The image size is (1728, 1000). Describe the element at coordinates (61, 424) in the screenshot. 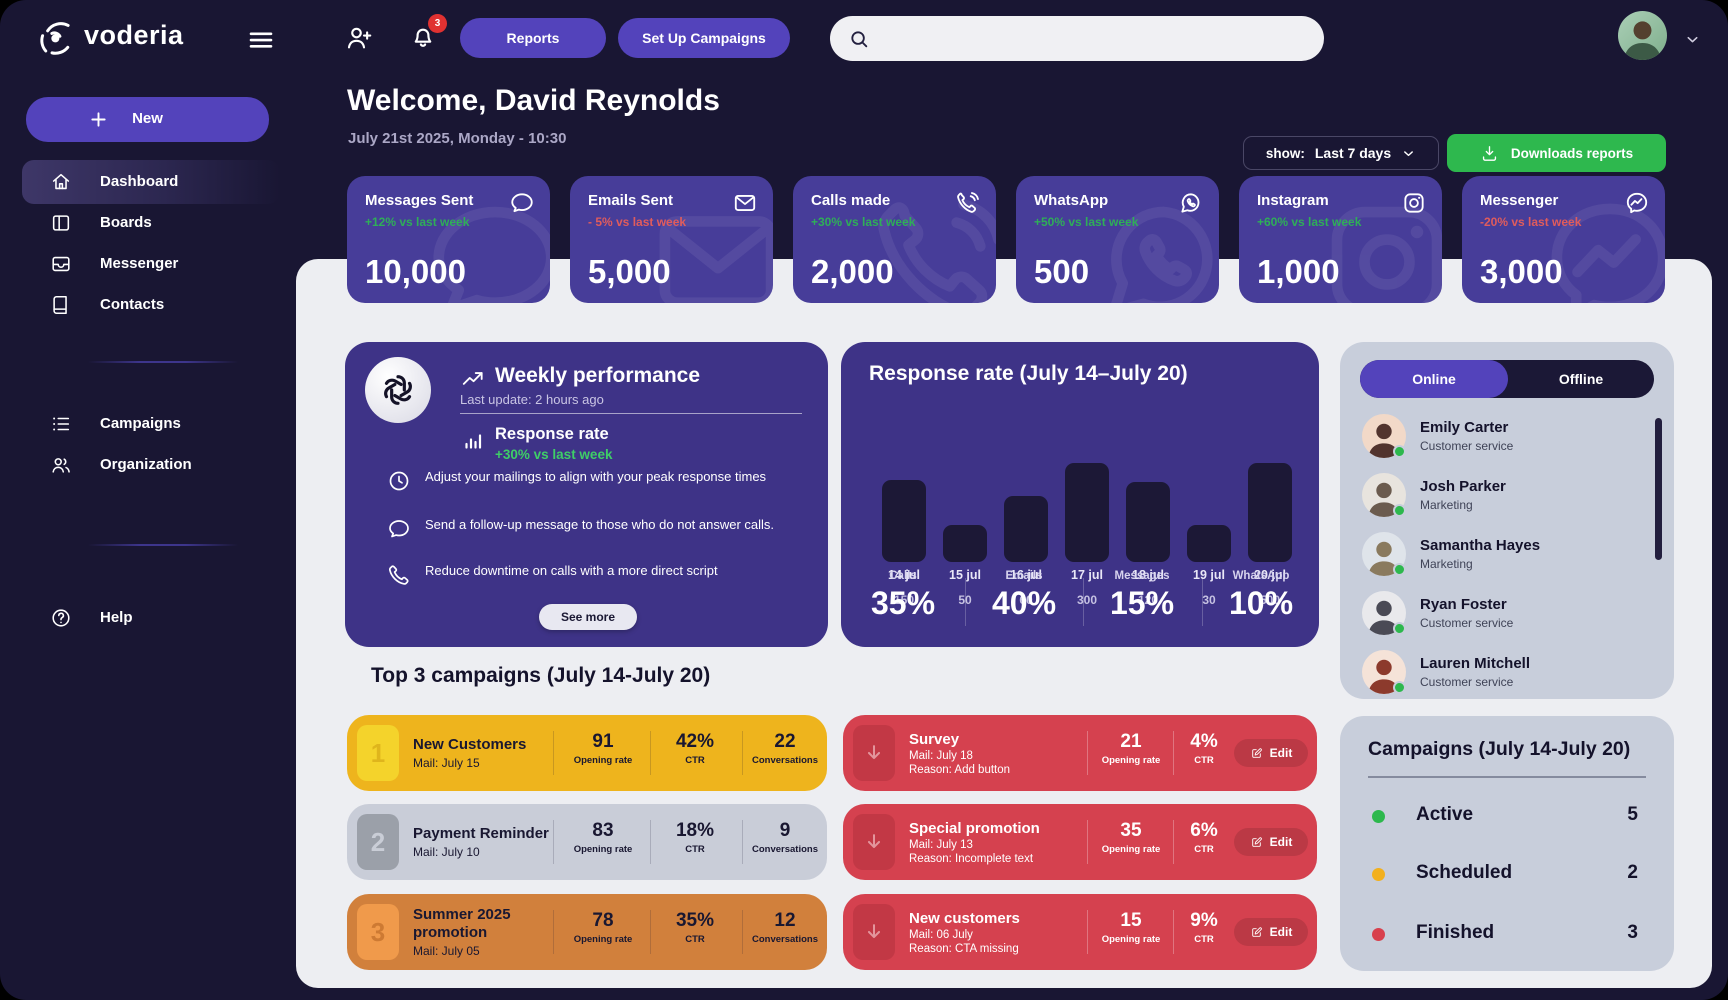

I see `list-icon` at that location.